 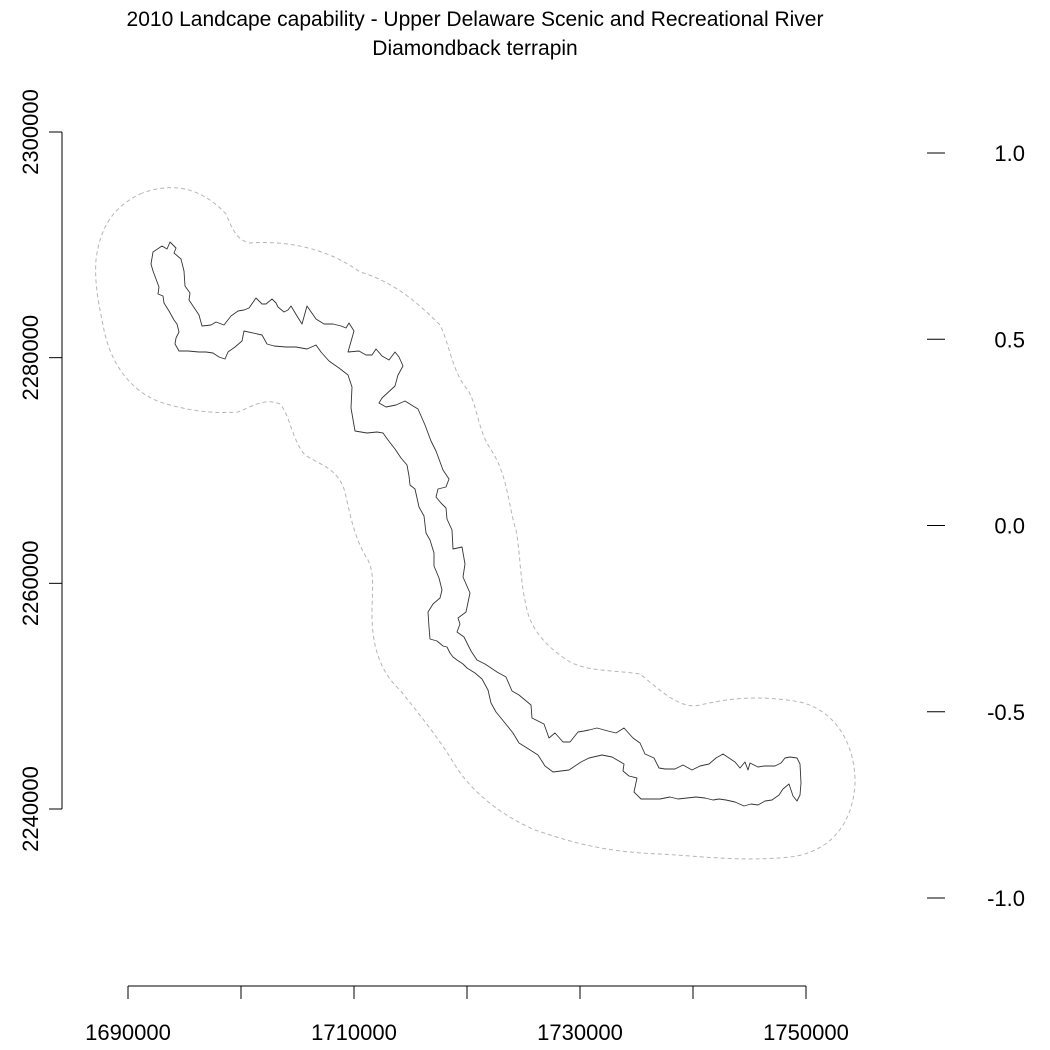 I want to click on x-tick-label: 1710000, so click(x=354, y=1032).